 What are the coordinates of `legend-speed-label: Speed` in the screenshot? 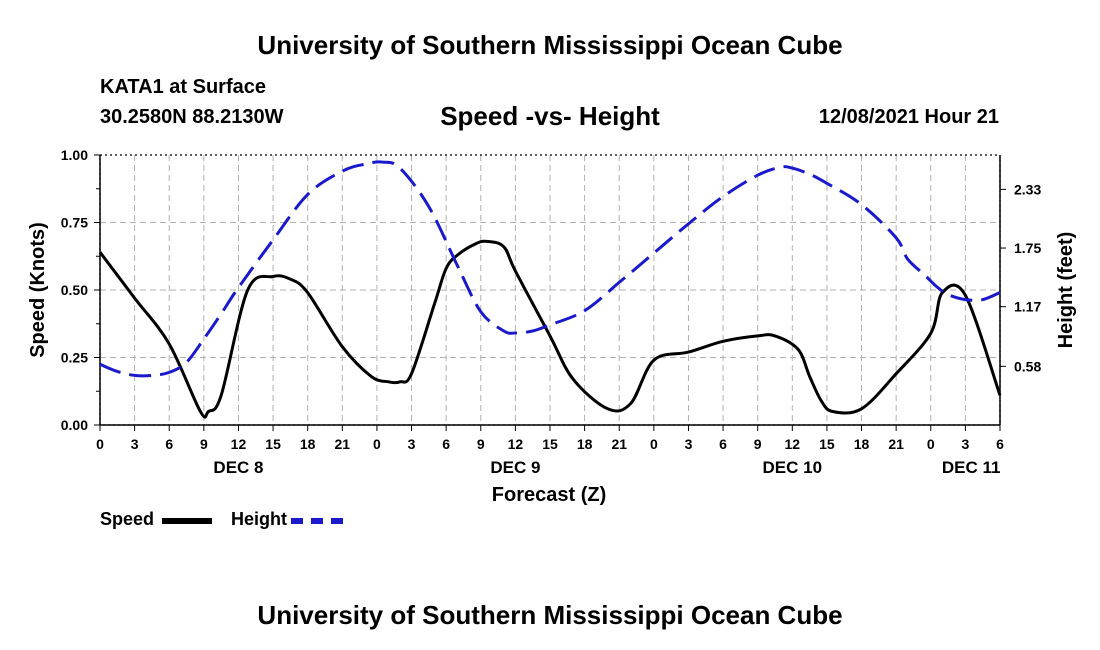 It's located at (127, 519).